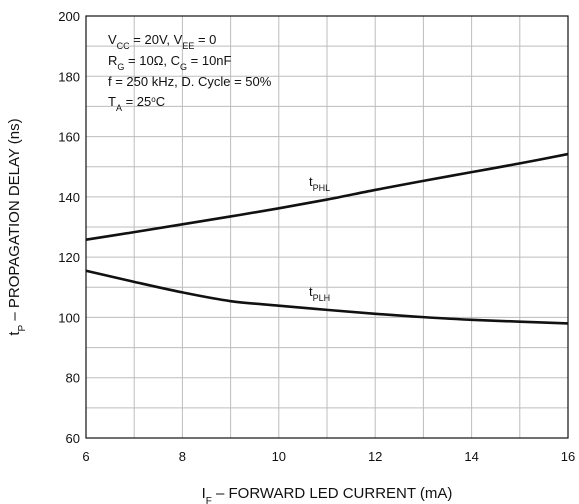  I want to click on x-tick-label: 6, so click(85, 456).